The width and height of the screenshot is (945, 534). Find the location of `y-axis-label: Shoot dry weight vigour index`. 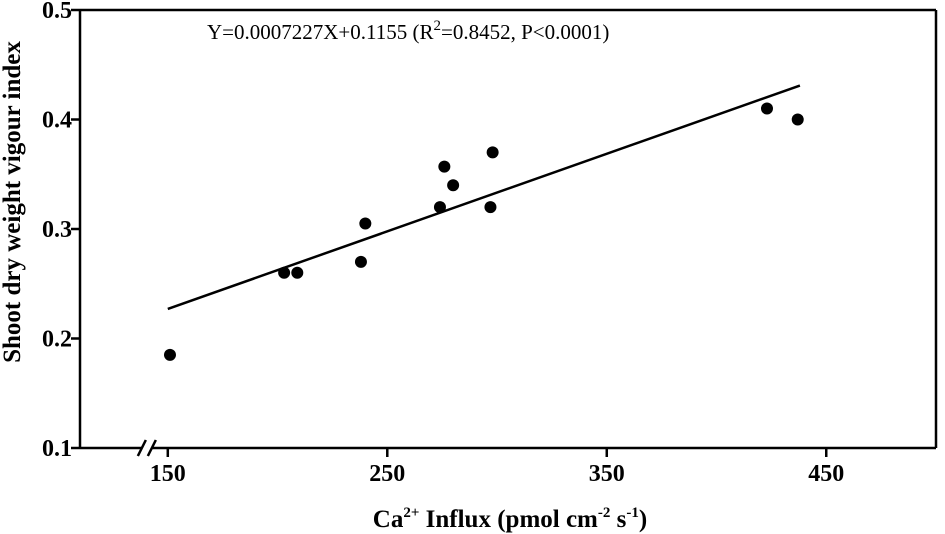

y-axis-label: Shoot dry weight vigour index is located at coordinates (13, 202).